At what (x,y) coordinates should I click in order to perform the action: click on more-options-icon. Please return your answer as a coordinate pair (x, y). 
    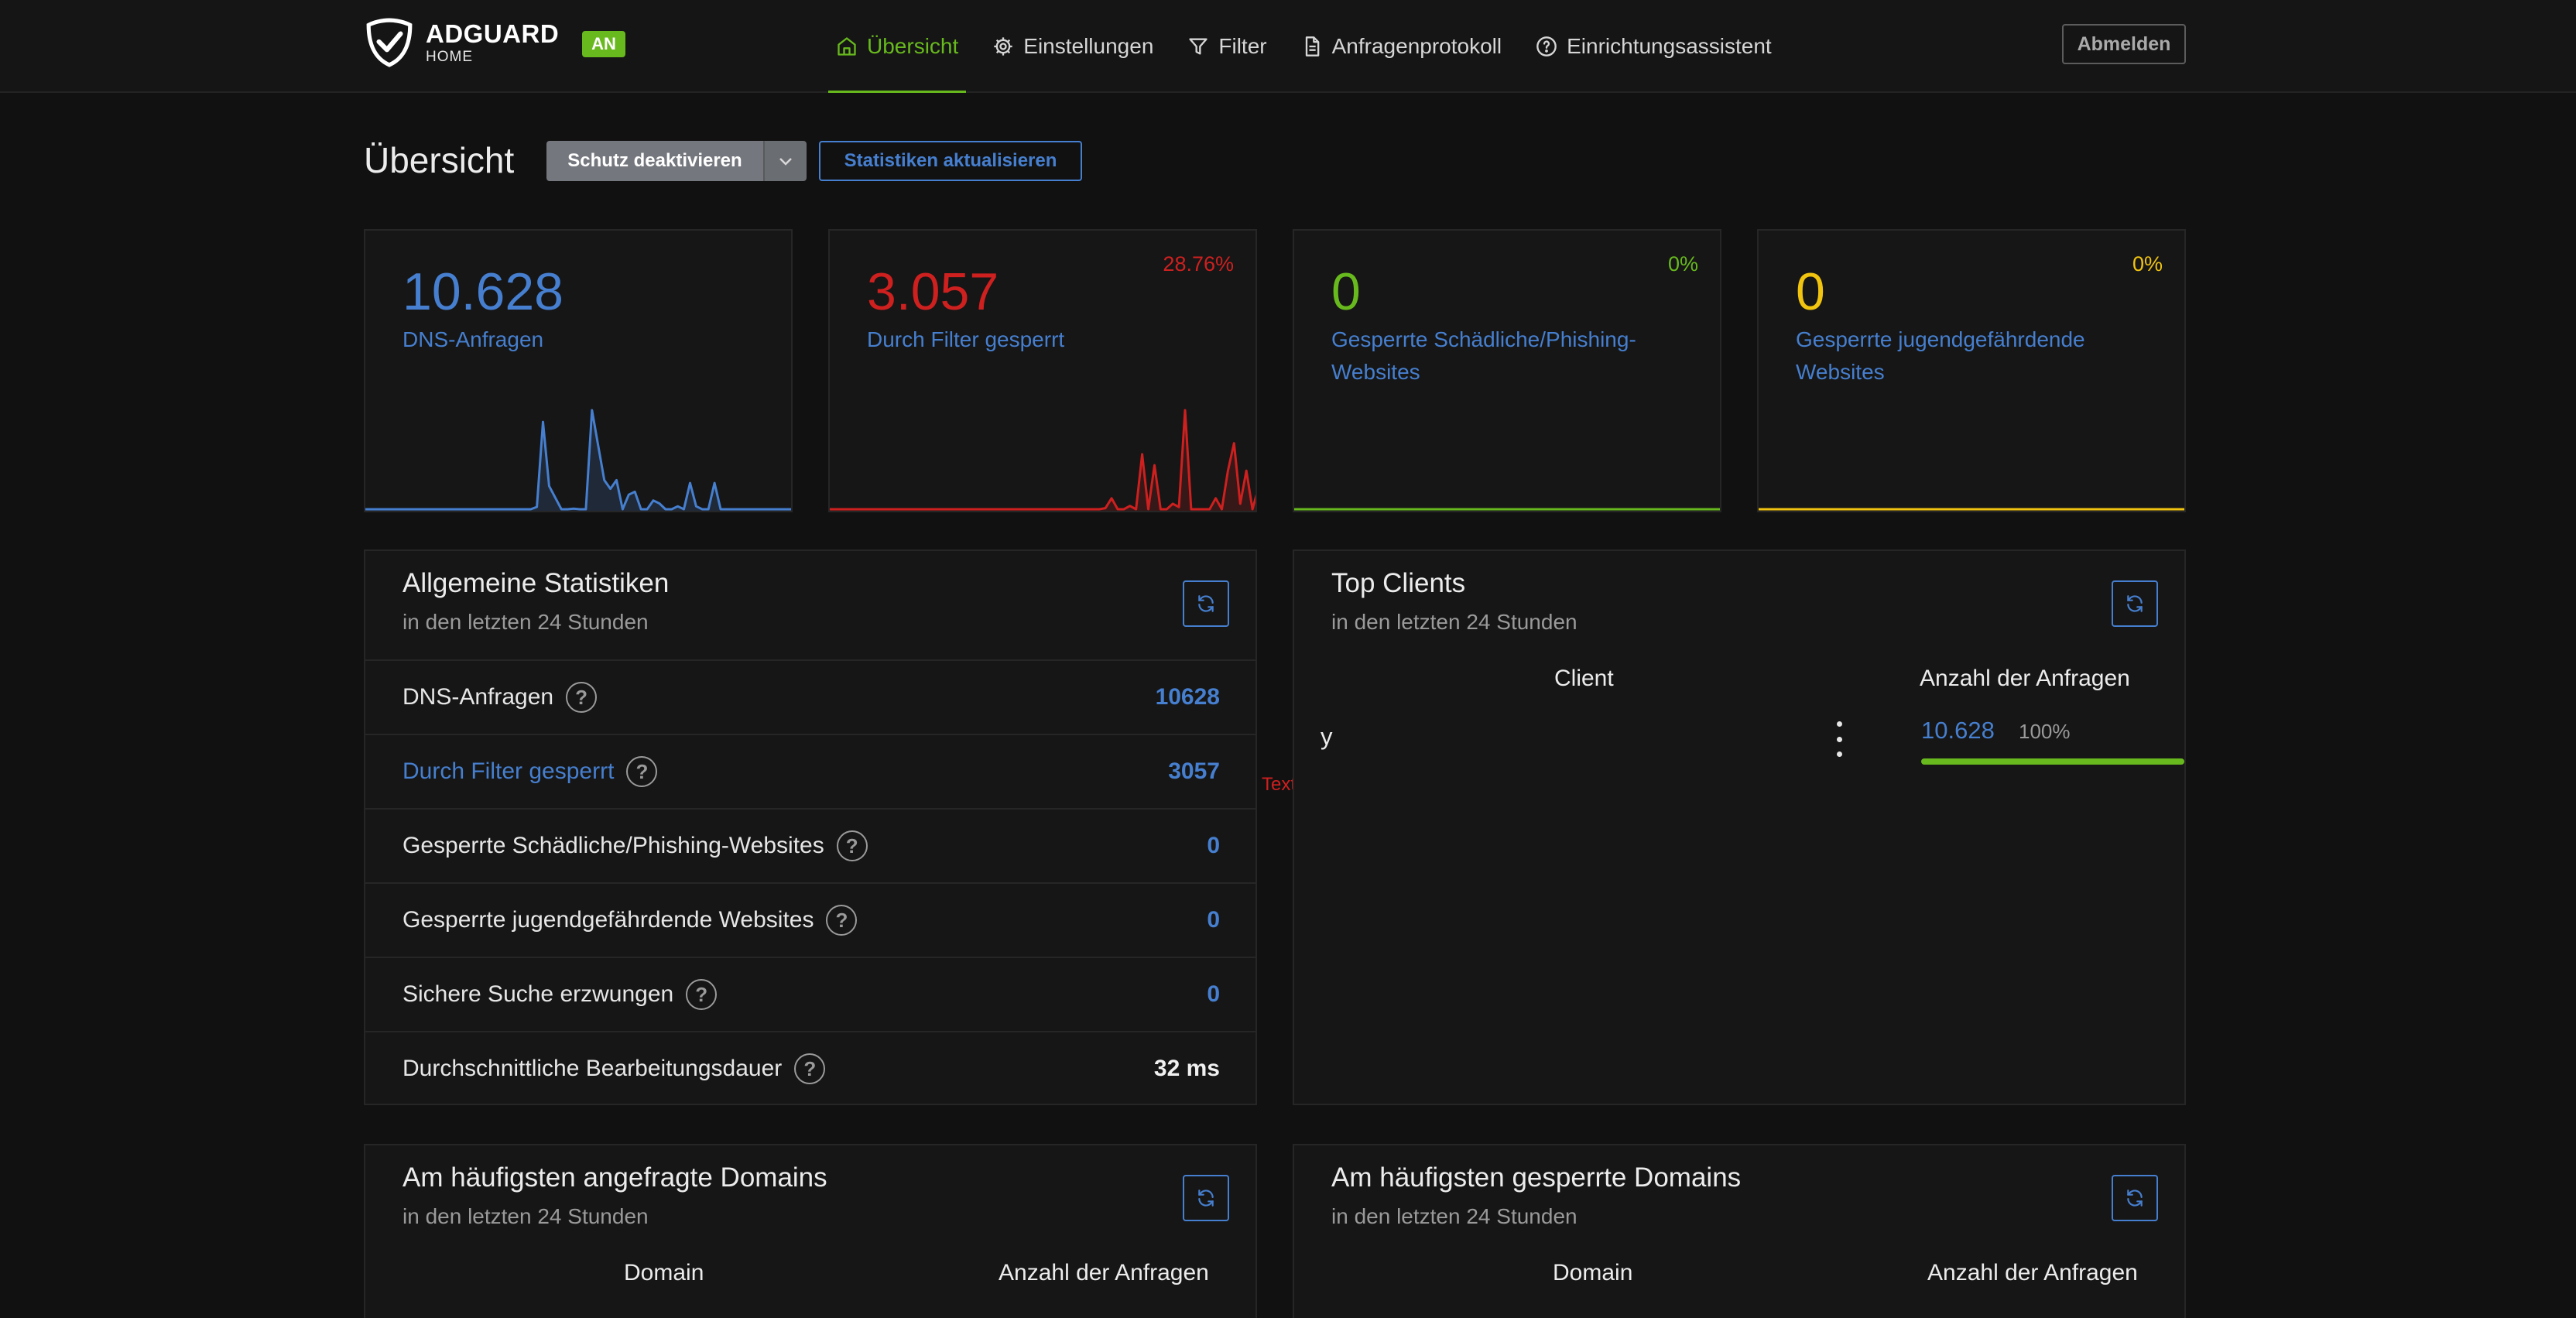
    Looking at the image, I should click on (1839, 739).